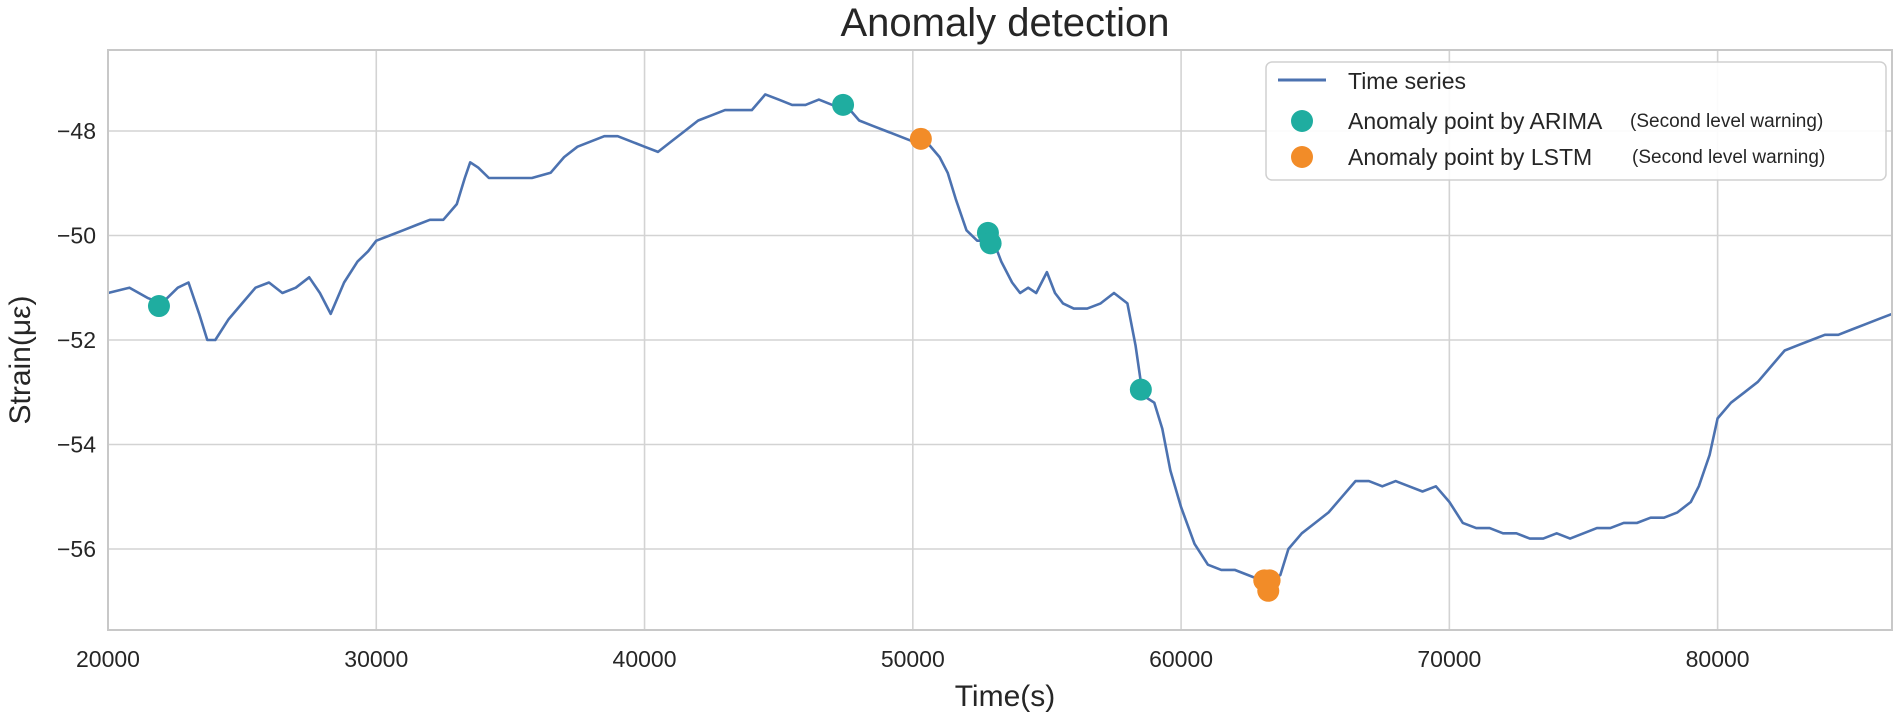 The image size is (1900, 718). Describe the element at coordinates (76, 131) in the screenshot. I see `y-tick-label: −48` at that location.